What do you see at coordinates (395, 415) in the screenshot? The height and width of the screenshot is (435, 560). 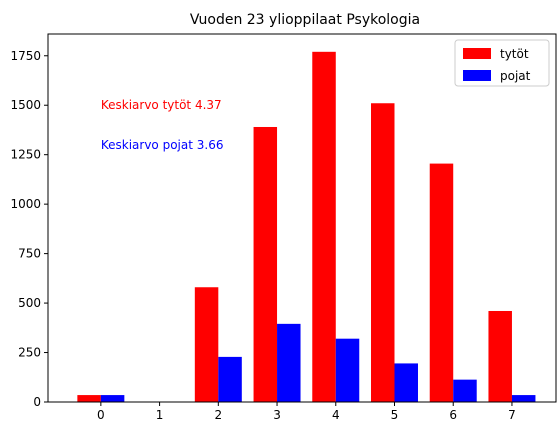 I see `x-tick-label: 5` at bounding box center [395, 415].